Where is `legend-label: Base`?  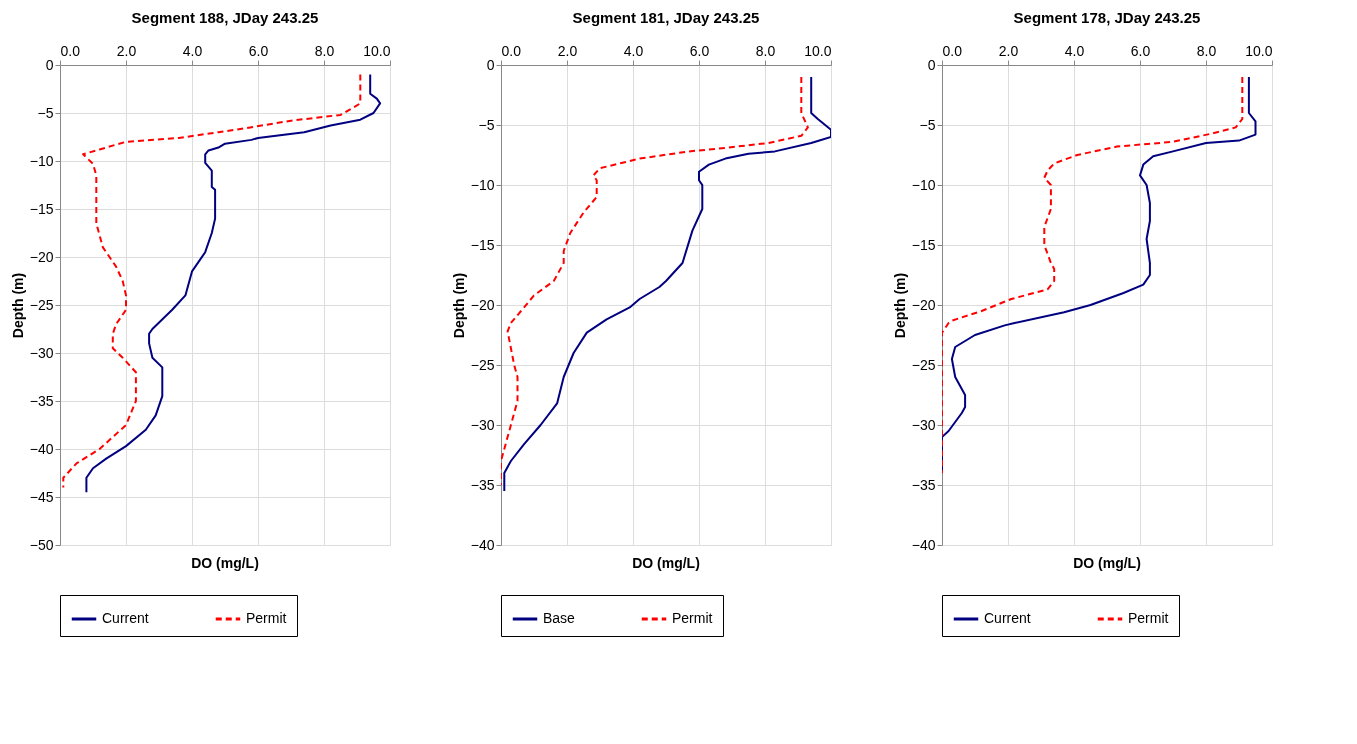 legend-label: Base is located at coordinates (559, 618).